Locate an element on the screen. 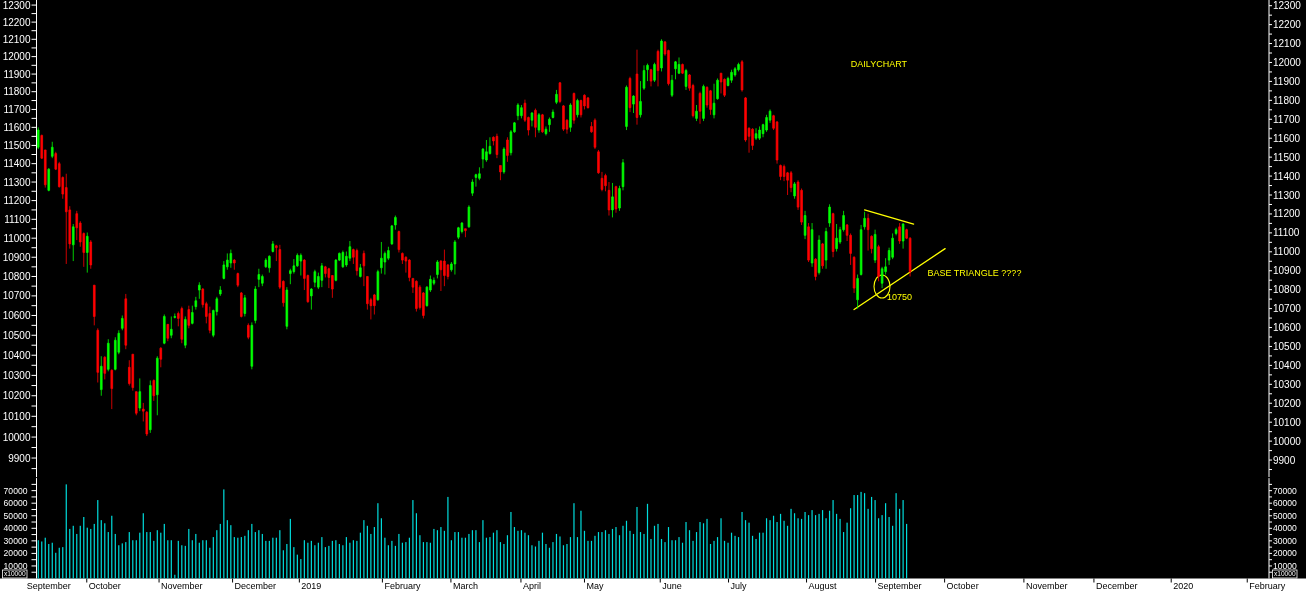 The width and height of the screenshot is (1306, 592). y2-tick-label: 11800 is located at coordinates (1287, 100).